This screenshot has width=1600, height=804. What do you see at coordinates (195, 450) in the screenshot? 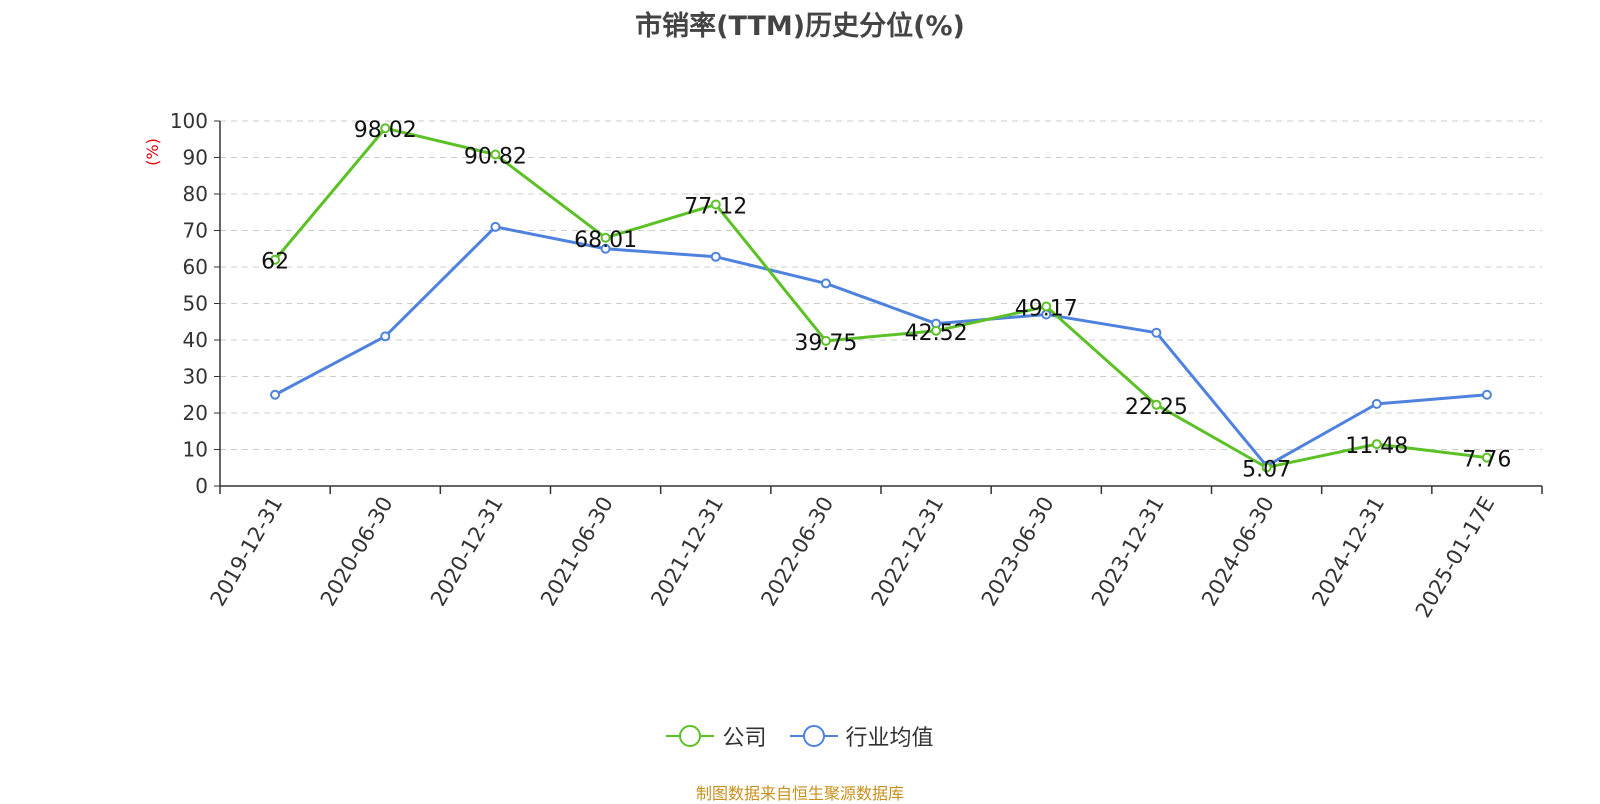
I see `y-tick-label: 10` at bounding box center [195, 450].